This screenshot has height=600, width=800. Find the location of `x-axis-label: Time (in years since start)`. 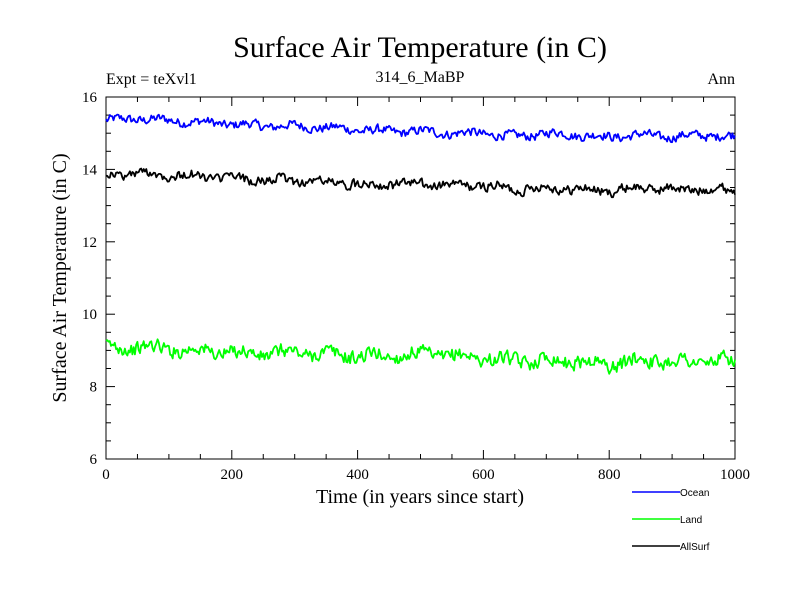

x-axis-label: Time (in years since start) is located at coordinates (420, 497).